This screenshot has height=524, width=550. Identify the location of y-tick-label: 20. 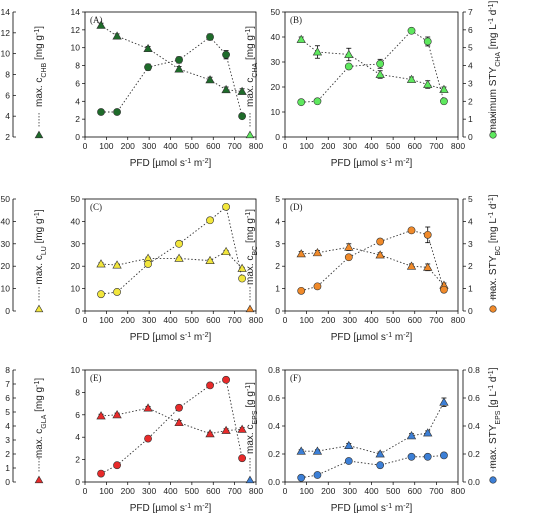
(76, 266).